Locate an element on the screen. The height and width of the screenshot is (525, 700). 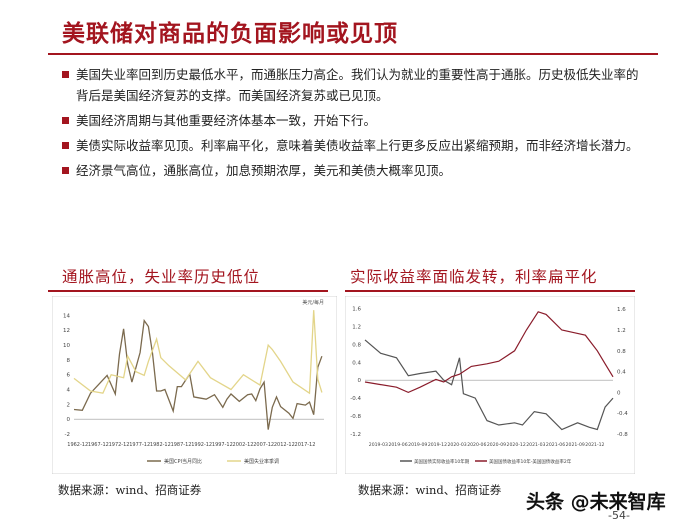
cpi-series-line is located at coordinates (198, 374).